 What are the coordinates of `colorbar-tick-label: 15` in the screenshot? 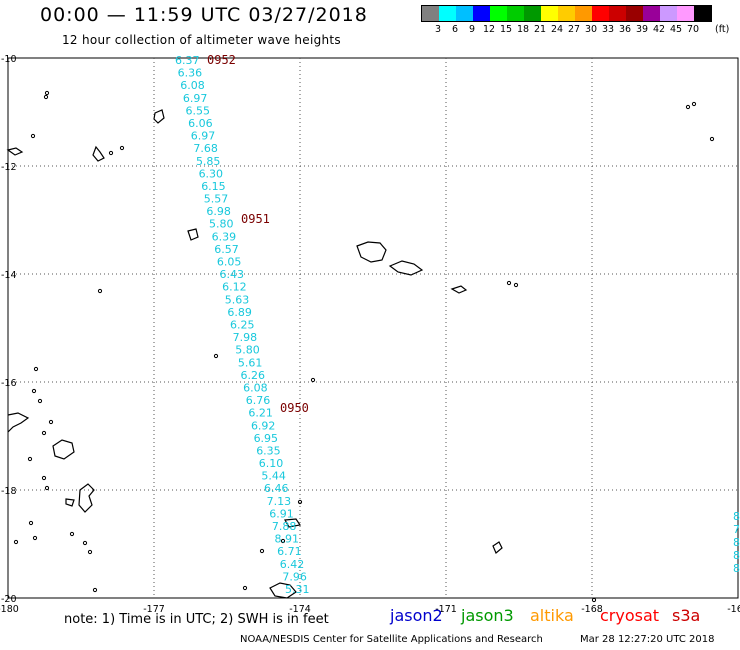 It's located at (506, 29).